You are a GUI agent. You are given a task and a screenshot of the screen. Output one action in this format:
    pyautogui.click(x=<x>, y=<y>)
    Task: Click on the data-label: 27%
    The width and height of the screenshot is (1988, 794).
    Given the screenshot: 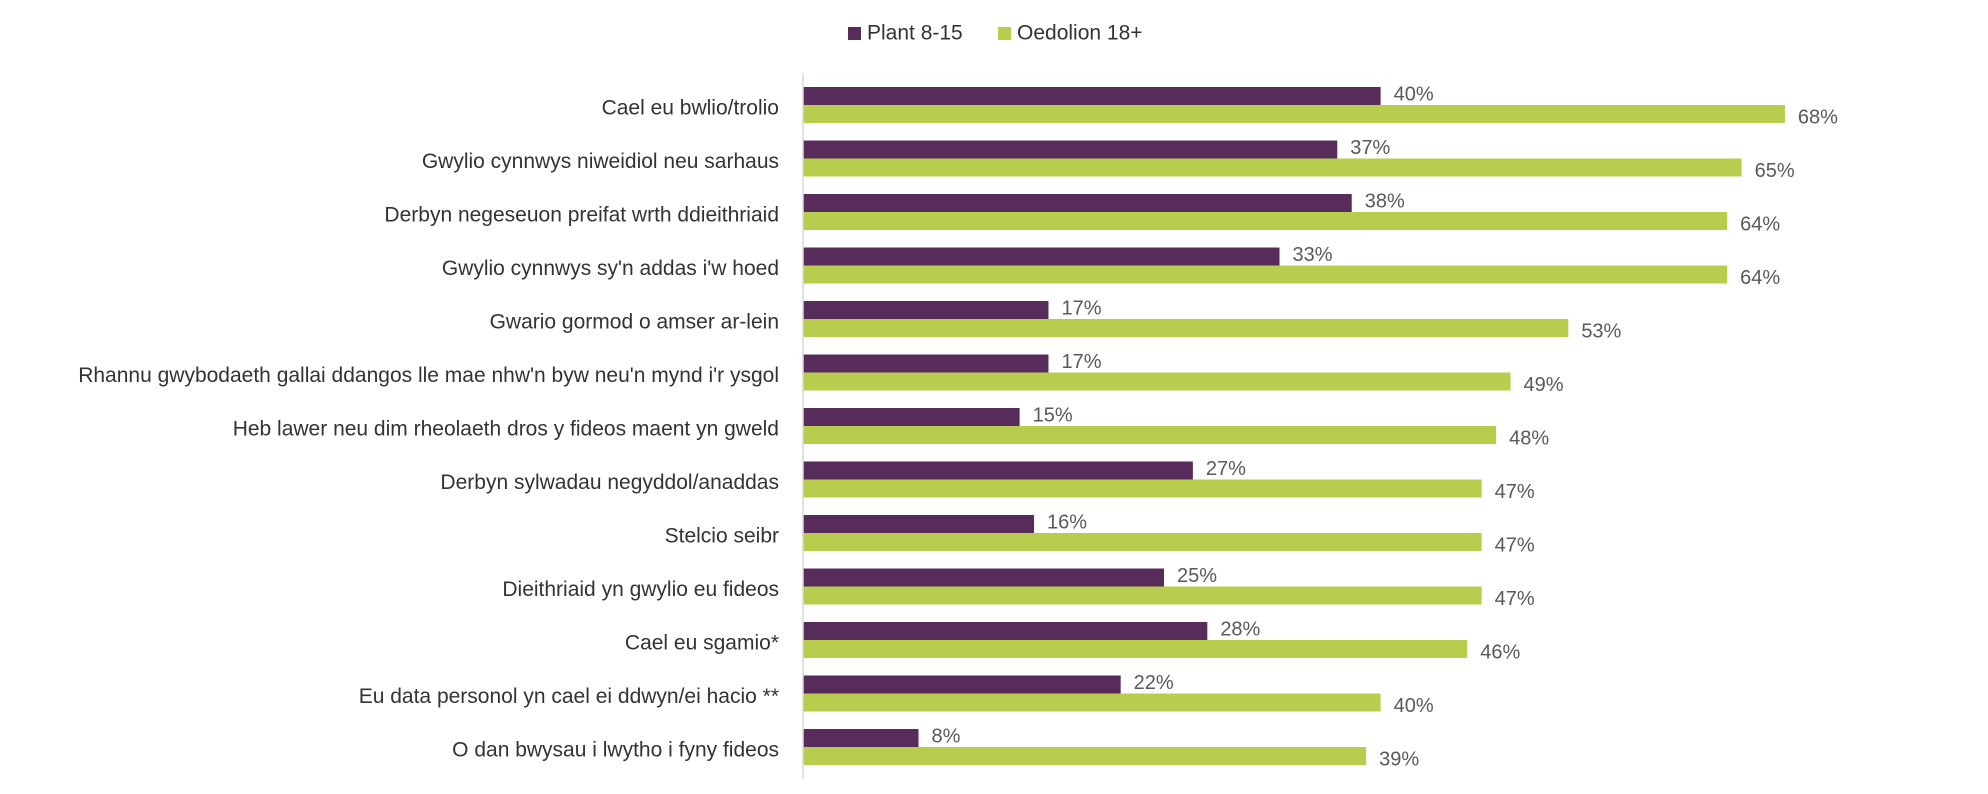 What is the action you would take?
    pyautogui.click(x=1226, y=469)
    